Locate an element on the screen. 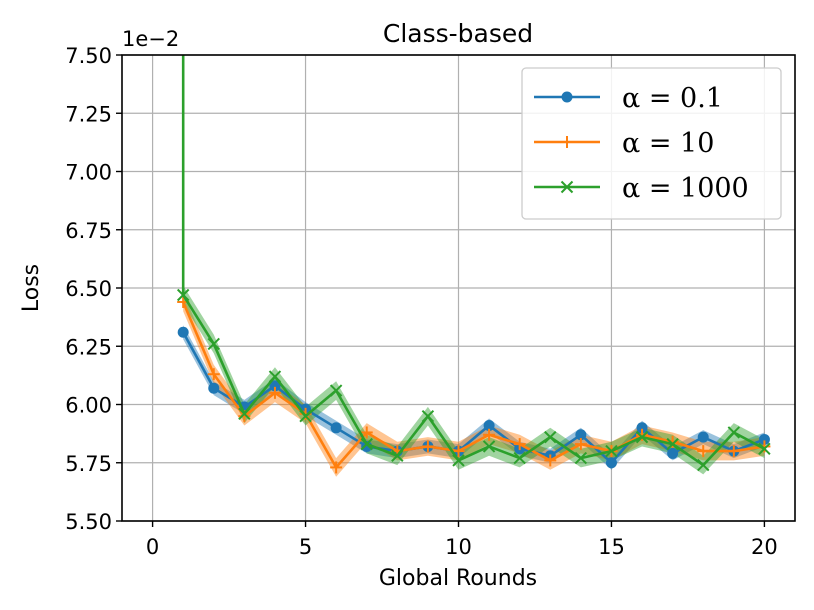 The height and width of the screenshot is (610, 814). legend-entry: α = 1000 is located at coordinates (641, 188).